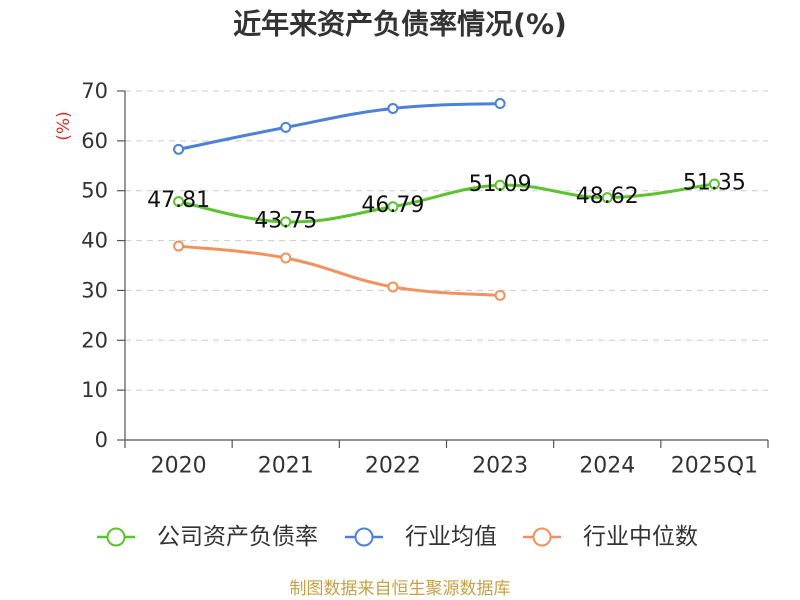  Describe the element at coordinates (451, 537) in the screenshot. I see `legend-label-industry-average: 行业均值` at that location.